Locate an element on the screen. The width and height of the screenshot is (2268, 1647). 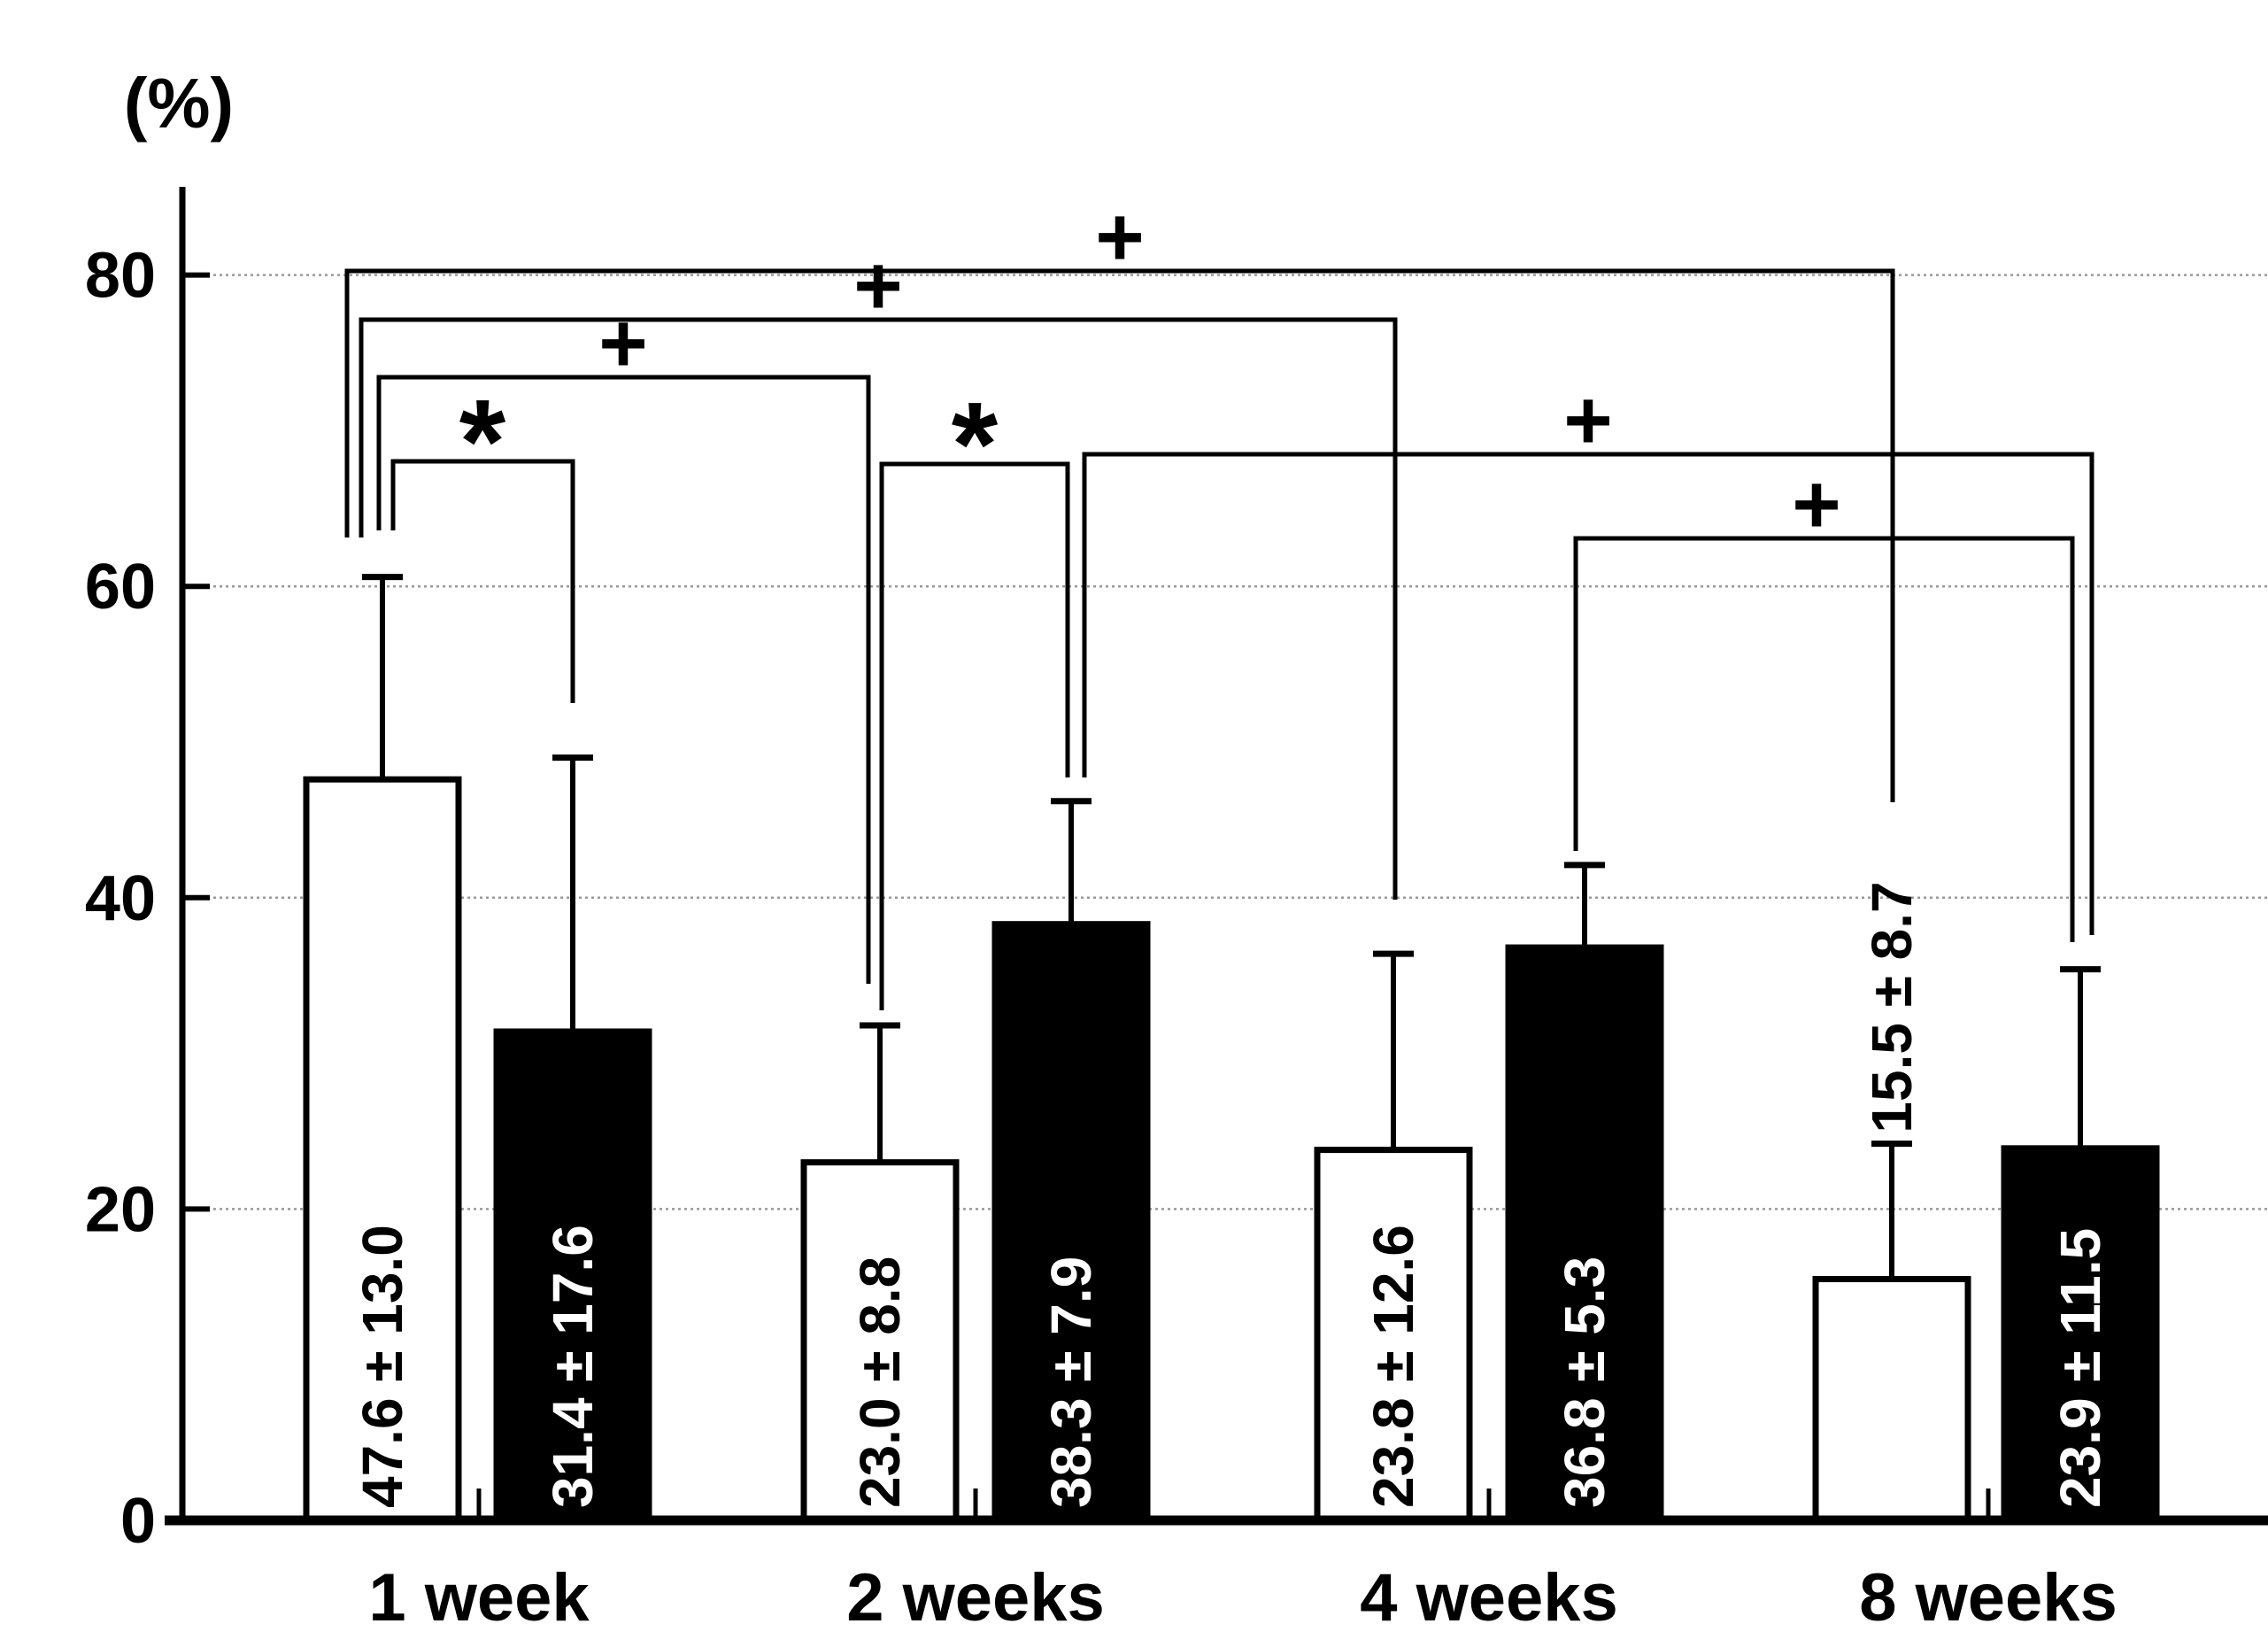
bar-1-week-black_bars is located at coordinates (572, 1276).